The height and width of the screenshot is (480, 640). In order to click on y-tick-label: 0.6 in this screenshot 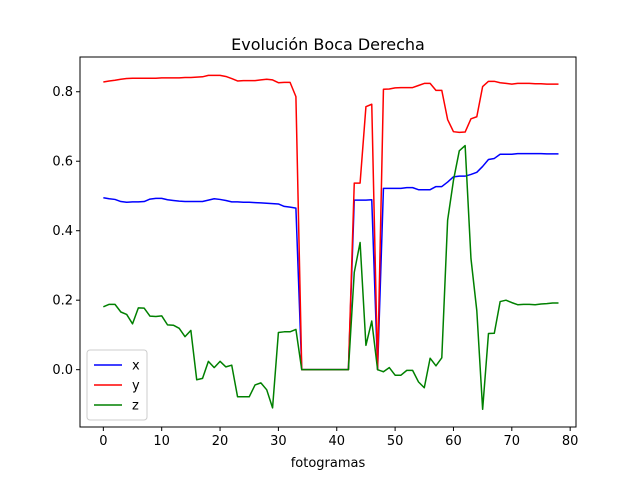, I will do `click(62, 162)`.